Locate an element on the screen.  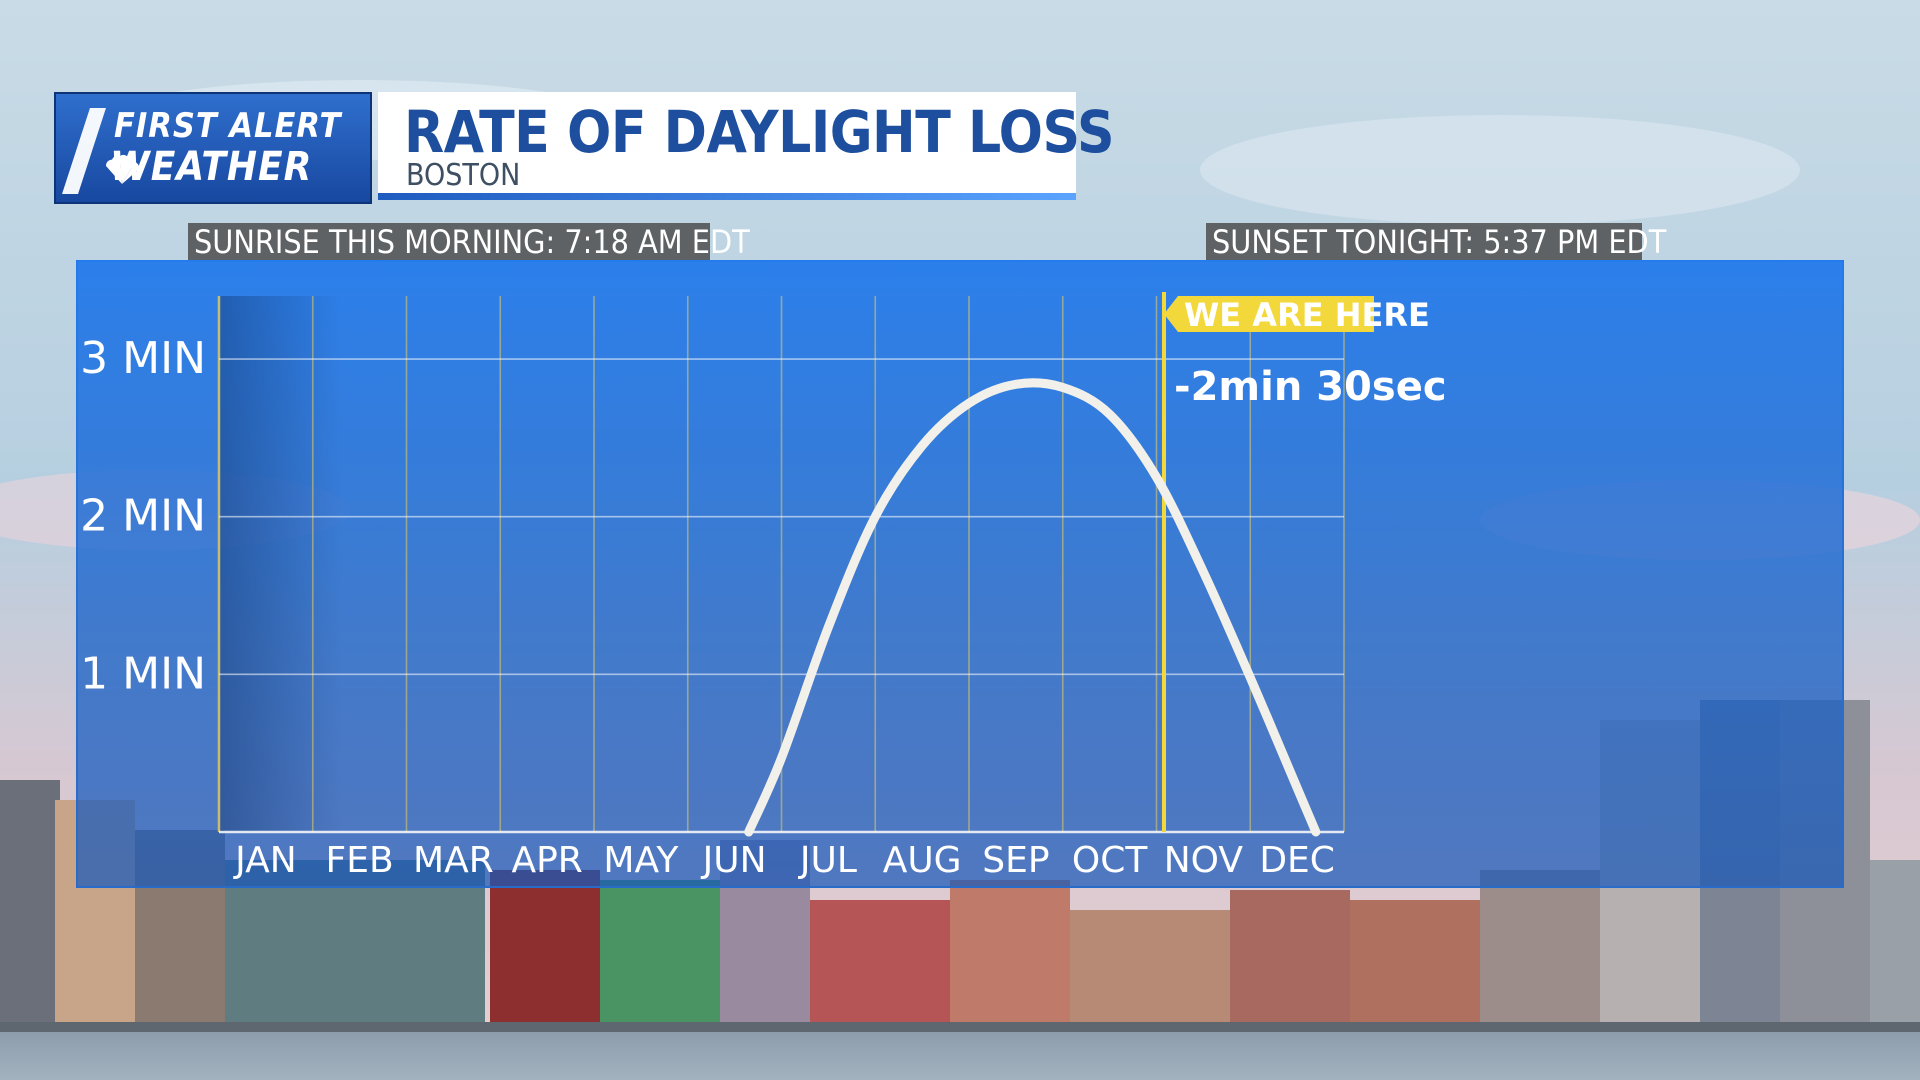
x-tick-label: MAR is located at coordinates (453, 860).